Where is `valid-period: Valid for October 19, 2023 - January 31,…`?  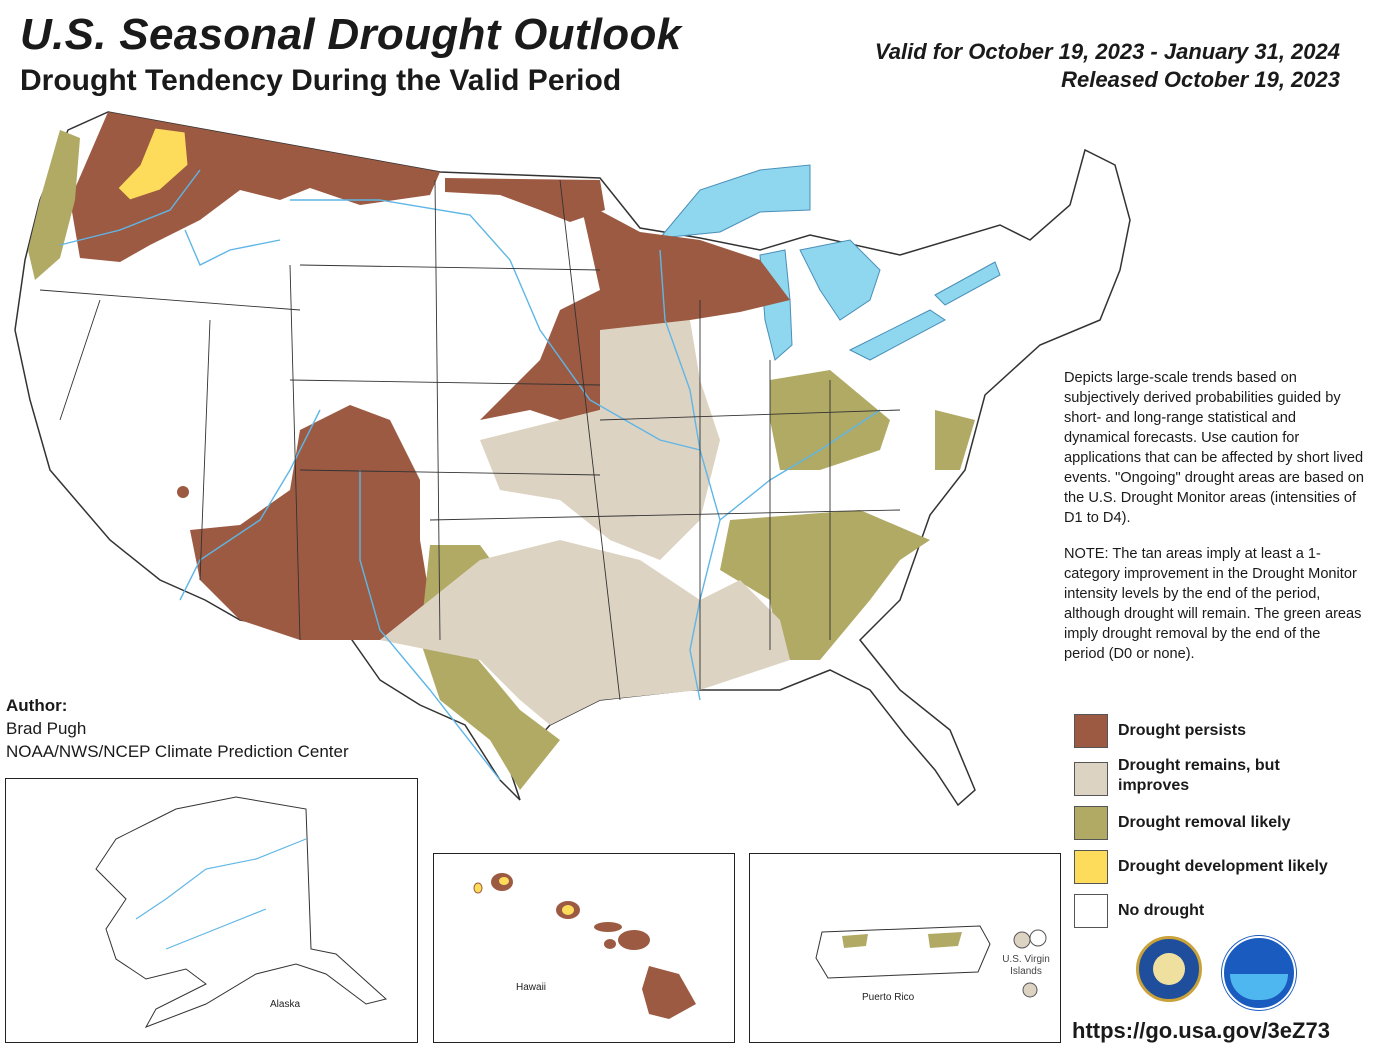
valid-period: Valid for October 19, 2023 - January 31,… is located at coordinates (1107, 66).